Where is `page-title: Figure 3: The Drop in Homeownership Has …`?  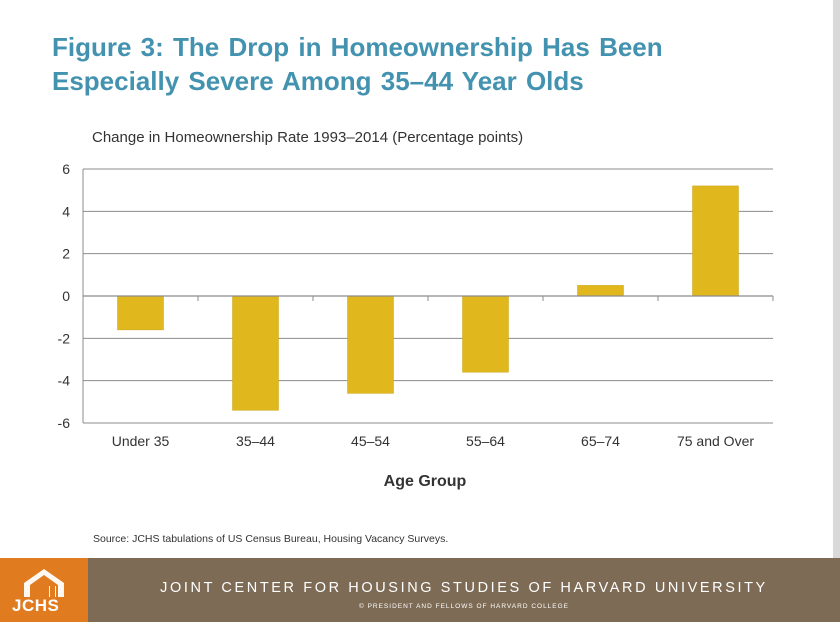 page-title: Figure 3: The Drop in Homeownership Has … is located at coordinates (357, 64).